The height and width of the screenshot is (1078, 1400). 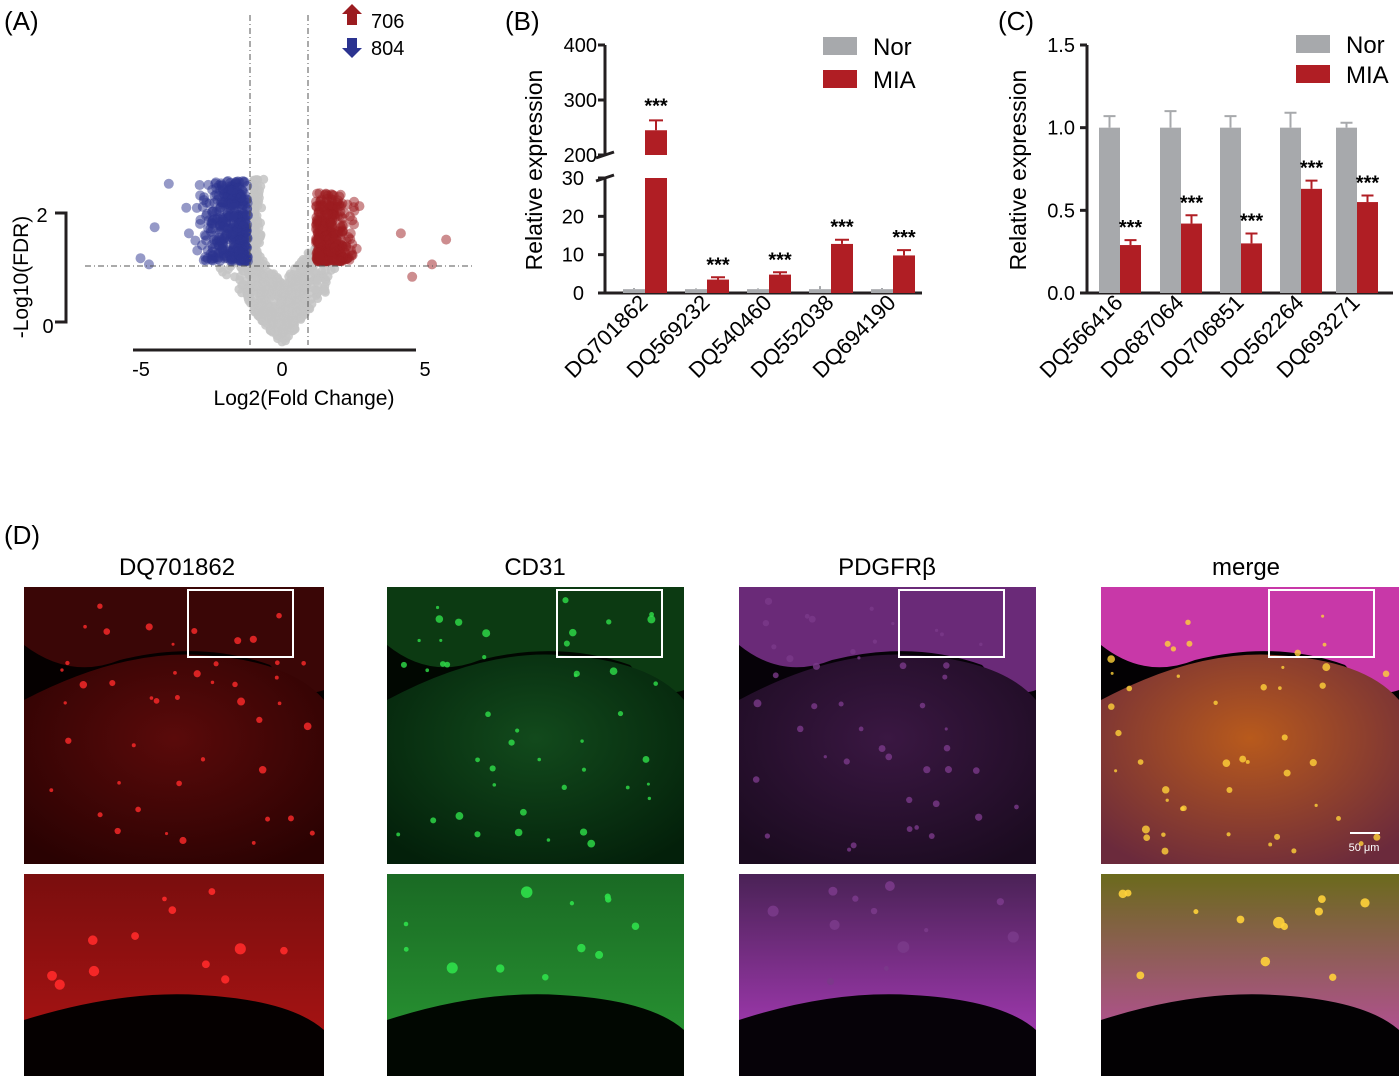 I want to click on image-title-cd31: CD31, so click(x=534, y=567).